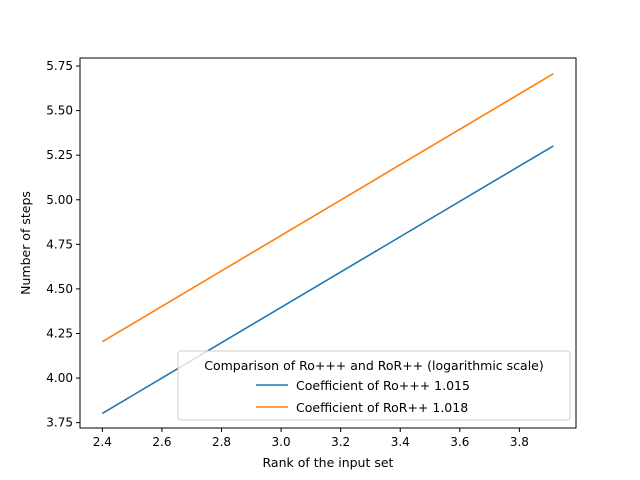 This screenshot has width=640, height=480. What do you see at coordinates (383, 385) in the screenshot?
I see `legend-label-ro: Coefficient of Ro+++ 1.015` at bounding box center [383, 385].